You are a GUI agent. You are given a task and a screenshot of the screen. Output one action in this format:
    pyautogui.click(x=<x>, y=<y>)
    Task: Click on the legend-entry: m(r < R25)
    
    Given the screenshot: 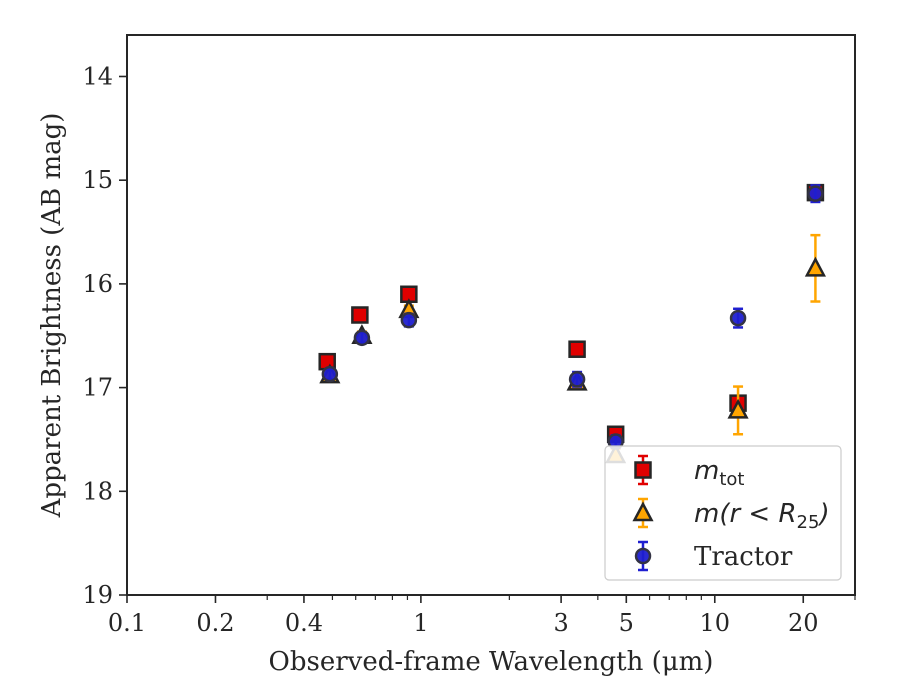 What is the action you would take?
    pyautogui.click(x=731, y=515)
    